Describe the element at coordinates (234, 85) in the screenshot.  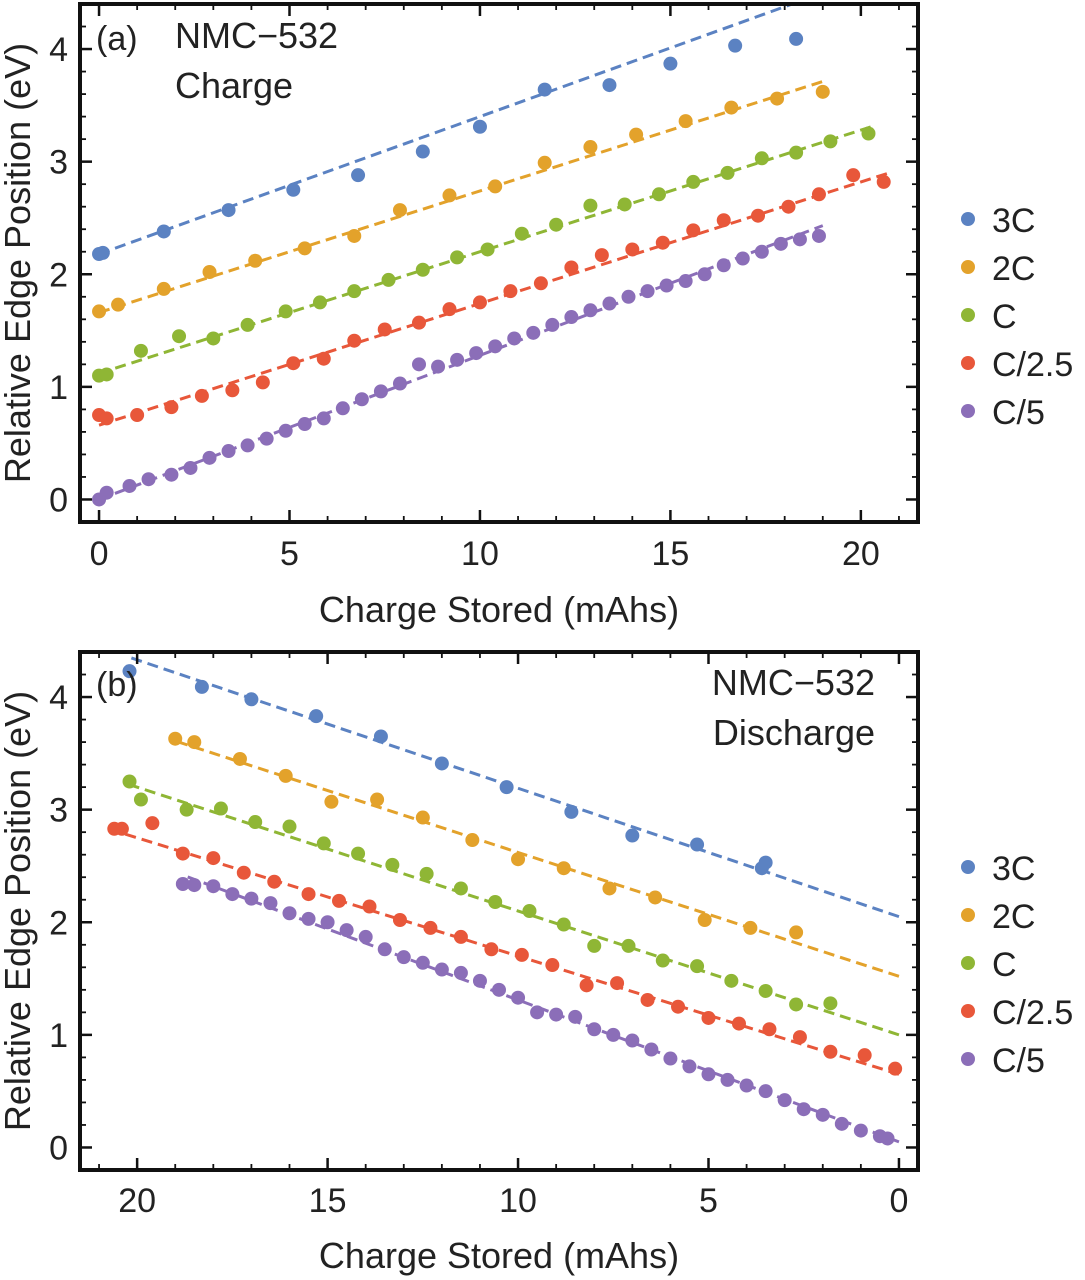
I see `annotation-line: Charge` at that location.